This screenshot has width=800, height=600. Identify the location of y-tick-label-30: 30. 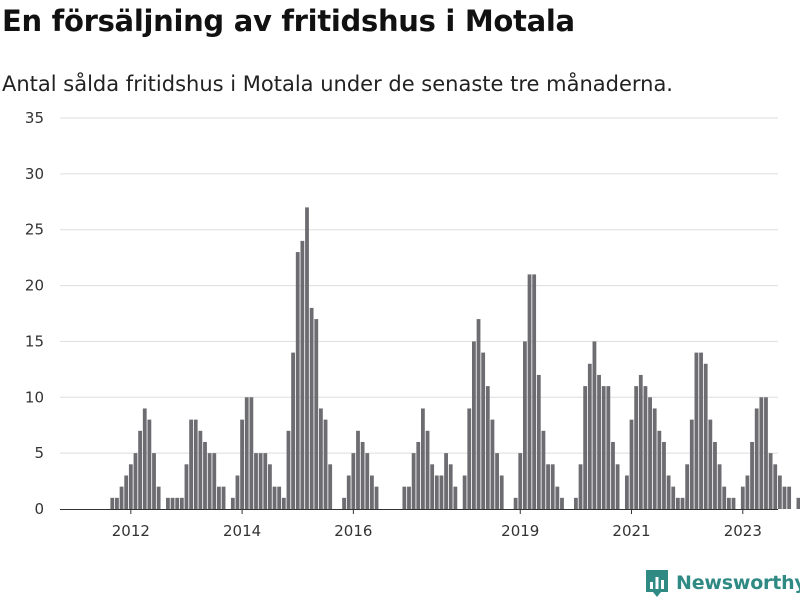
(34, 174).